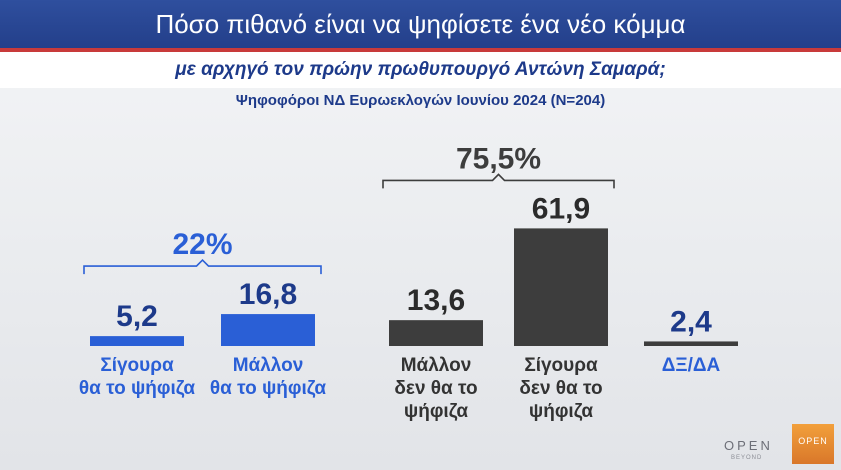 This screenshot has width=841, height=470. I want to click on category-label-1: Μάλλον θα το ψήφιζα, so click(268, 377).